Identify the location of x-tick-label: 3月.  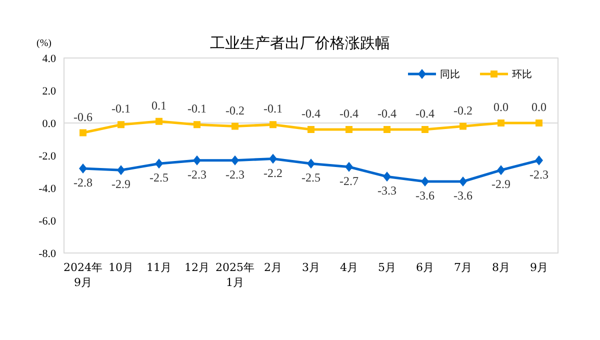
(311, 267).